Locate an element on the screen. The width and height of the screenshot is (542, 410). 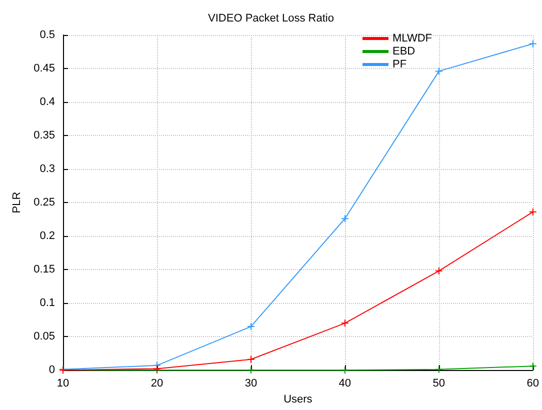
y-tick-label: 0.2 is located at coordinates (47, 236).